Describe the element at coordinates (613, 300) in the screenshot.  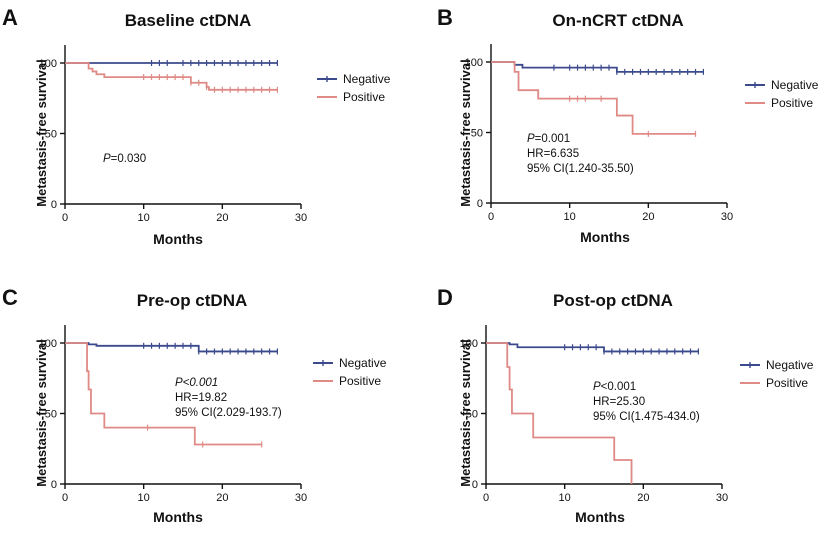
I see `chart-title: Post-op ctDNA` at that location.